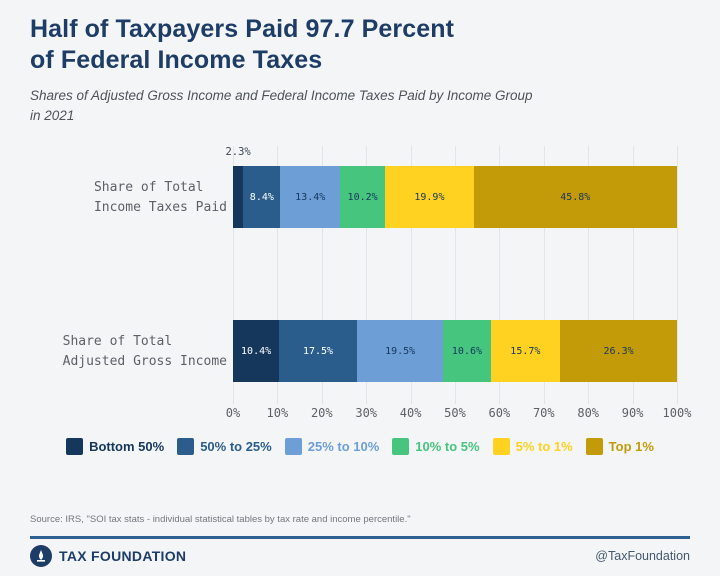 Image resolution: width=720 pixels, height=576 pixels. I want to click on legend-item: 10% to 5%, so click(436, 446).